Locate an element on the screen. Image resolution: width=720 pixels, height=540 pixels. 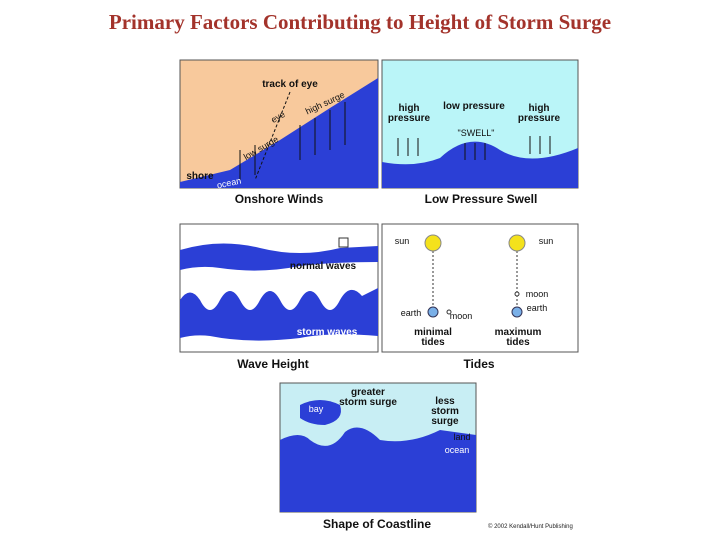
label: maximum tides is located at coordinates (518, 337).